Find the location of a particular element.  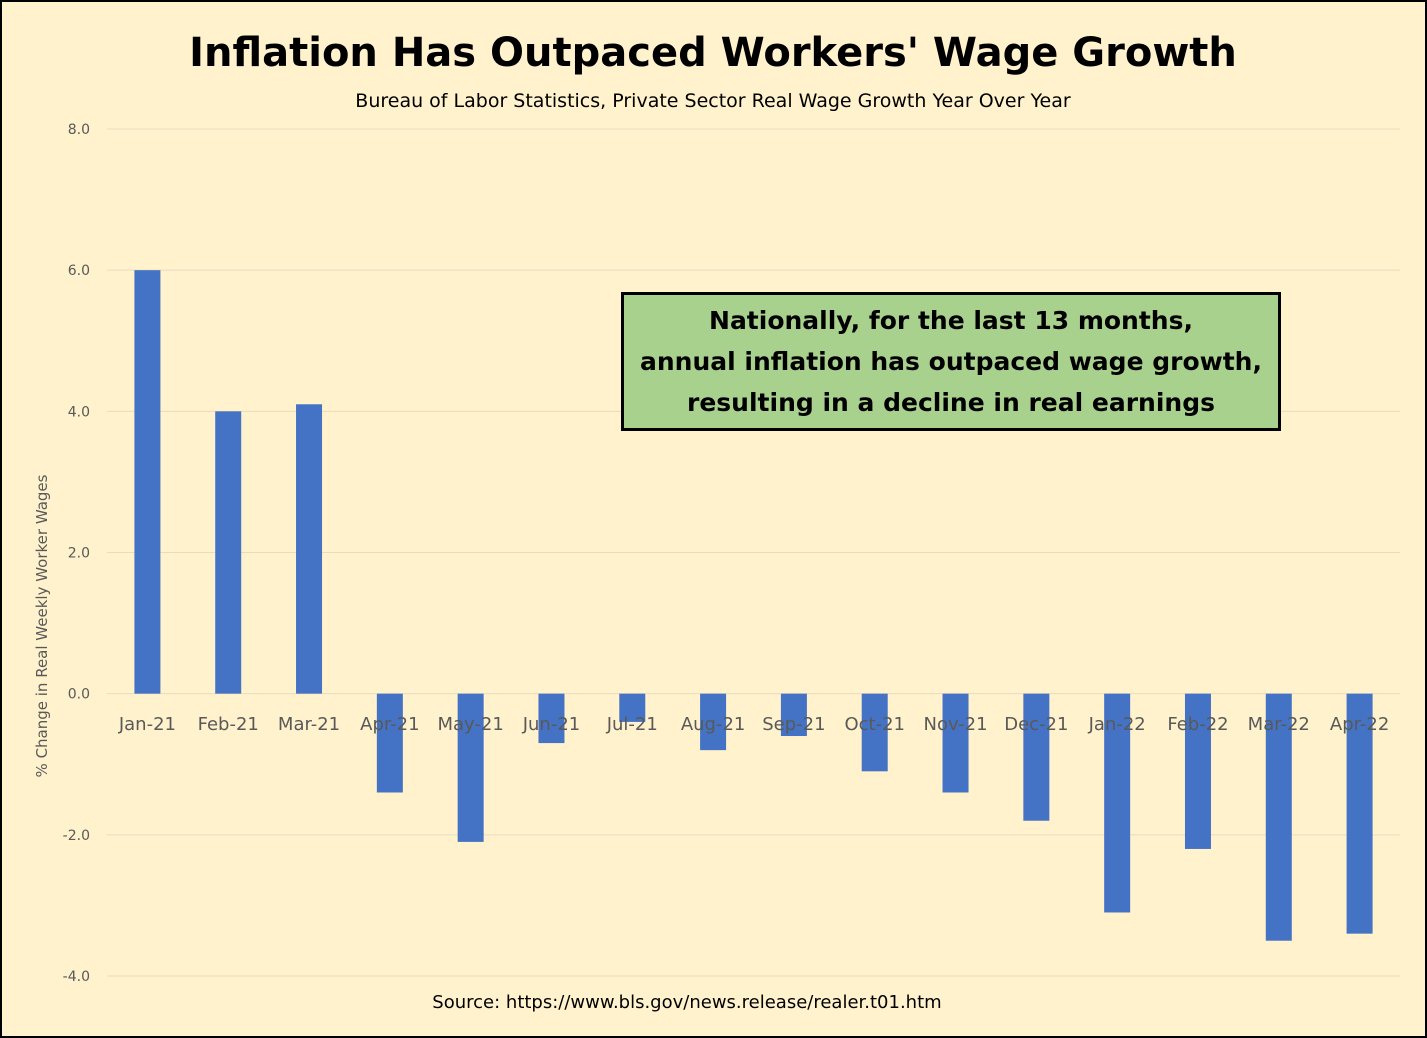

x-tick-label: Sep-21 is located at coordinates (793, 724).